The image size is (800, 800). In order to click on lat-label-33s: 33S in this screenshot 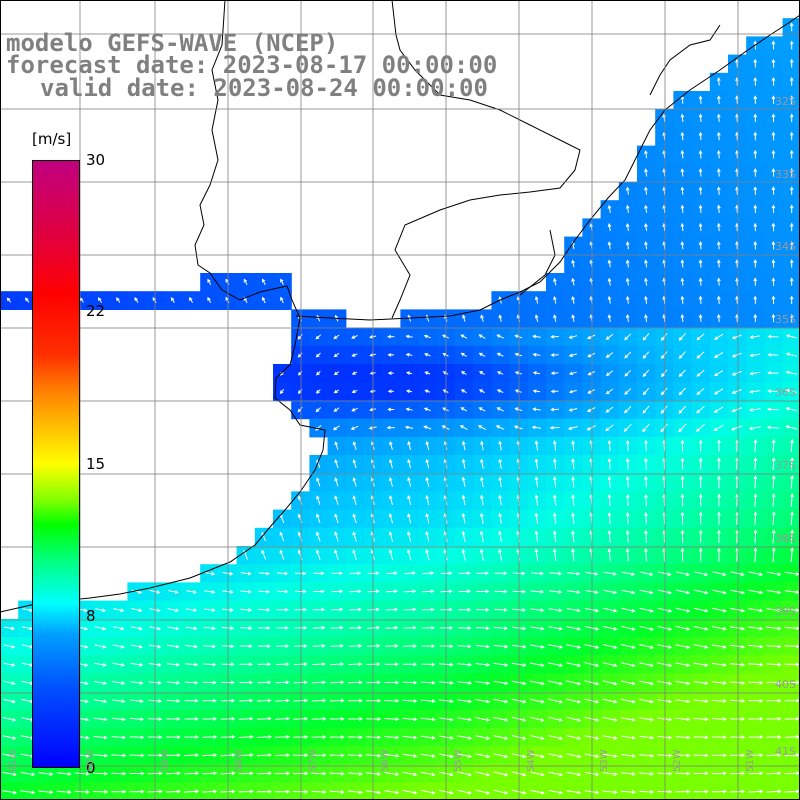, I will do `click(785, 174)`.